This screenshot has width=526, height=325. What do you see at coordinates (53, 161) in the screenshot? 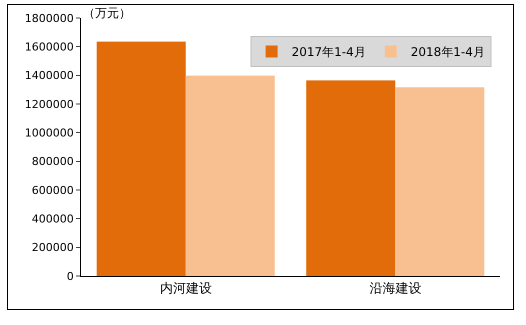
I see `y-tick-label: 800000` at bounding box center [53, 161].